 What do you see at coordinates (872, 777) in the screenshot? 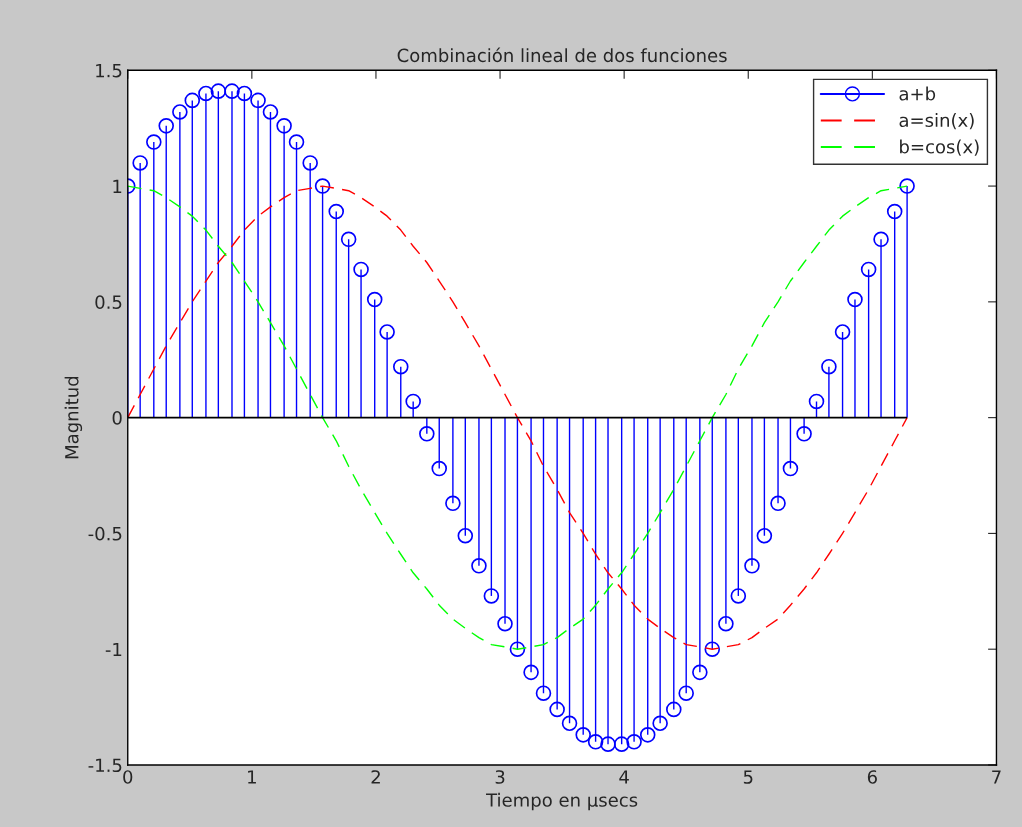
I see `x-tick-label: 6` at bounding box center [872, 777].